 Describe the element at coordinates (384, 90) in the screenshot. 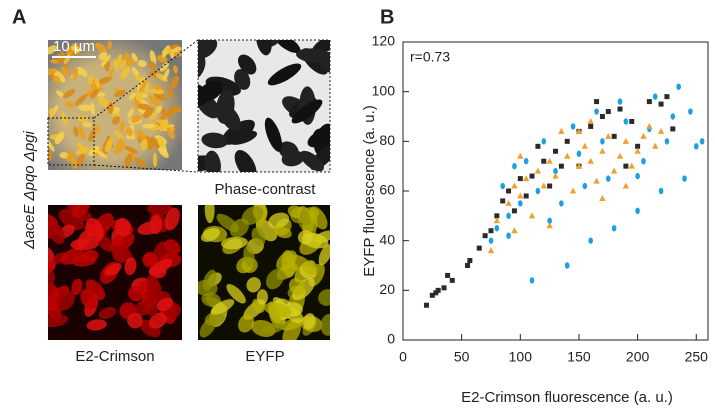

I see `y-tick-label: 100` at that location.